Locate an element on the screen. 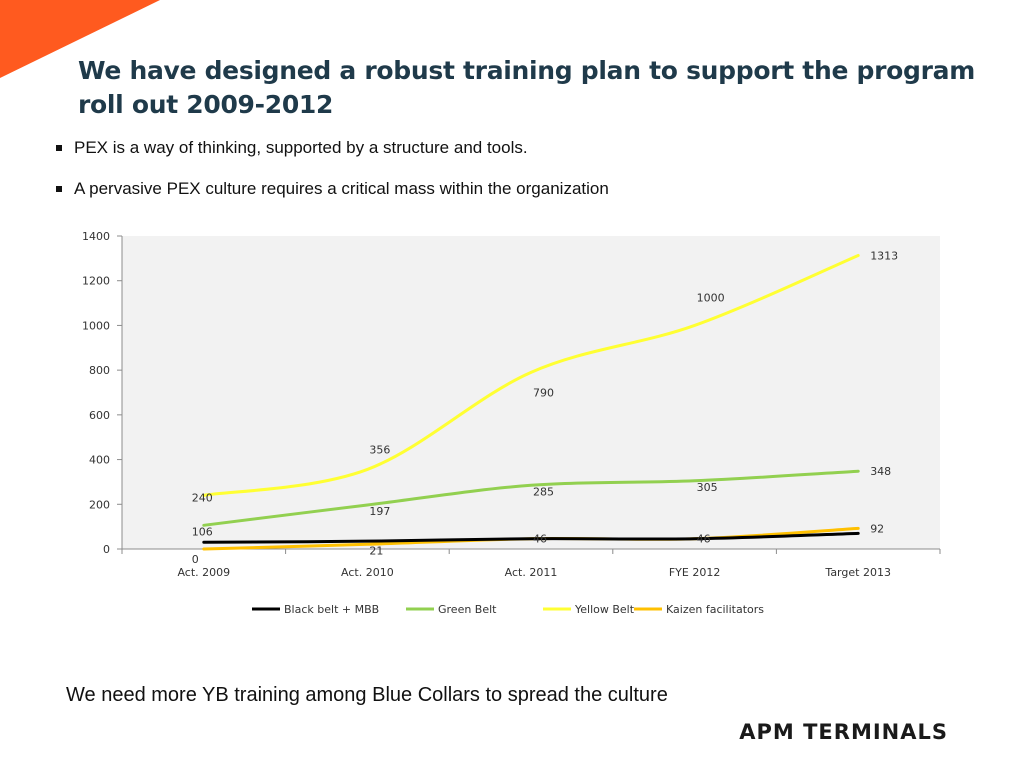 This screenshot has width=1024, height=768. data-label: 197 is located at coordinates (379, 511).